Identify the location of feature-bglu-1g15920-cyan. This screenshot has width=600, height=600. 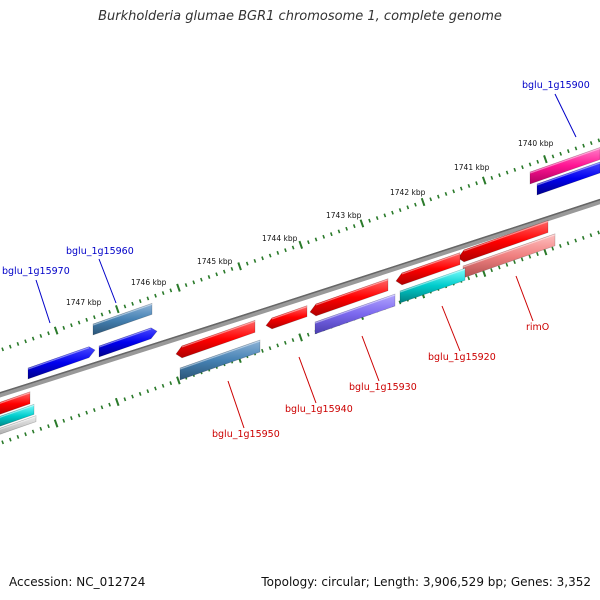
(432, 285).